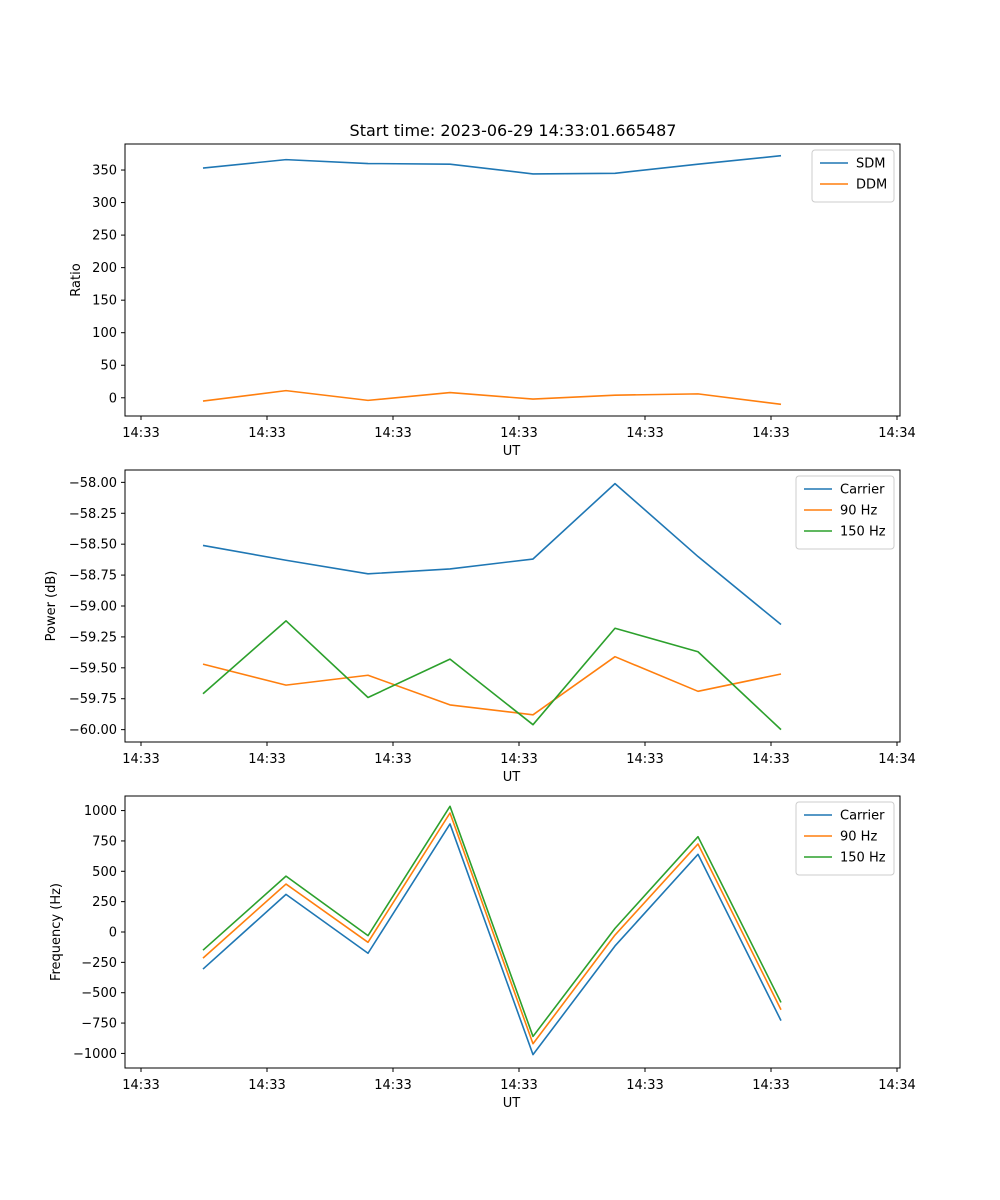 This screenshot has width=1000, height=1200. What do you see at coordinates (104, 333) in the screenshot?
I see `y-tick-label: 100` at bounding box center [104, 333].